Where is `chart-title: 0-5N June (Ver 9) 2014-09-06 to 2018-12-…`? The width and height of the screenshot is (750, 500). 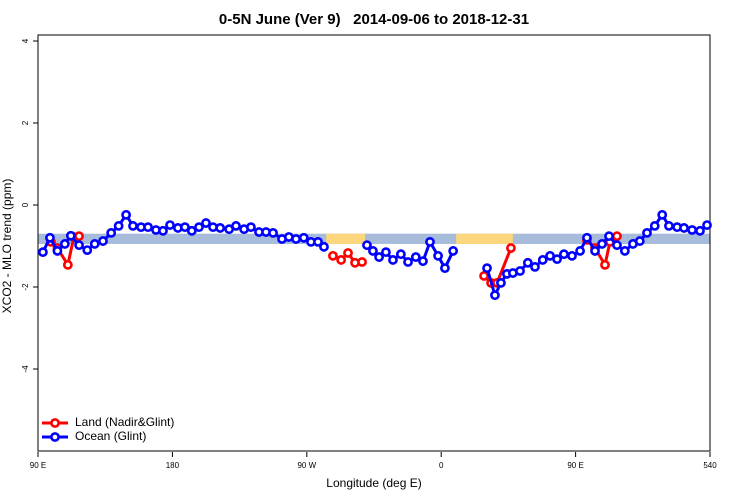 chart-title: 0-5N June (Ver 9) 2014-09-06 to 2018-12-… is located at coordinates (374, 19).